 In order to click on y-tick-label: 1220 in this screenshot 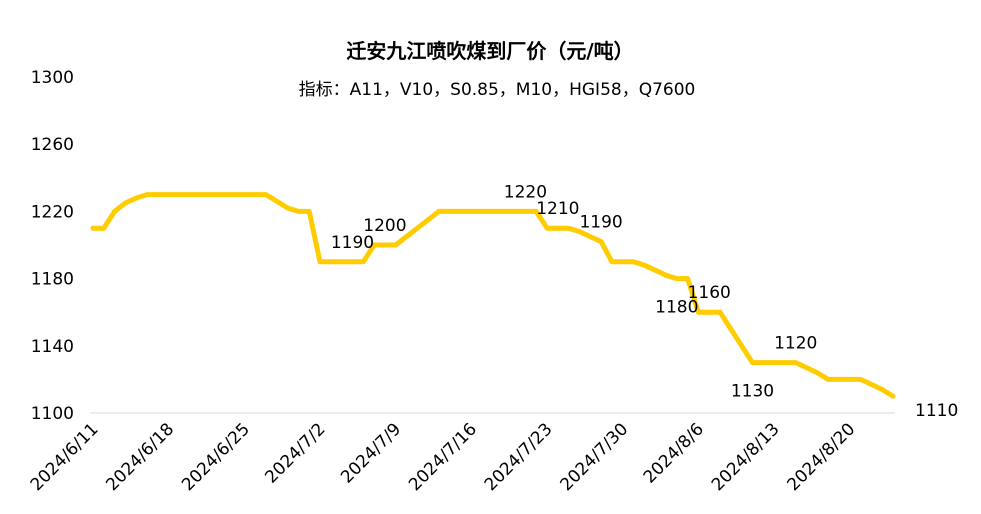, I will do `click(52, 212)`.